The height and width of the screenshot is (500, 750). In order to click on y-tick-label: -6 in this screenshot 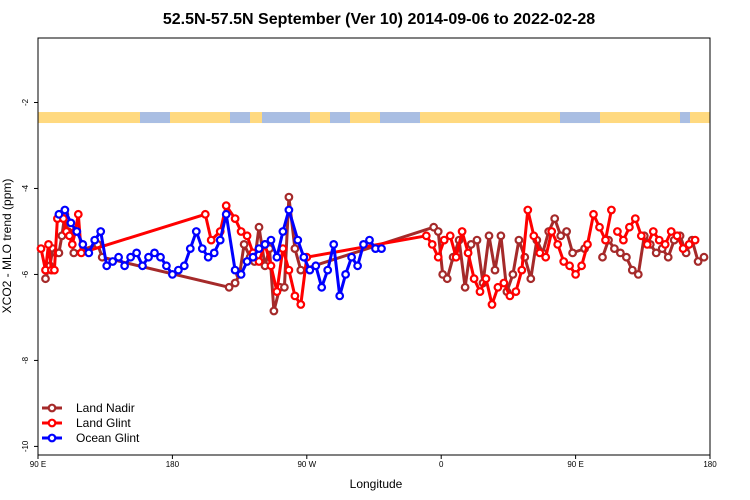, I will do `click(25, 274)`.